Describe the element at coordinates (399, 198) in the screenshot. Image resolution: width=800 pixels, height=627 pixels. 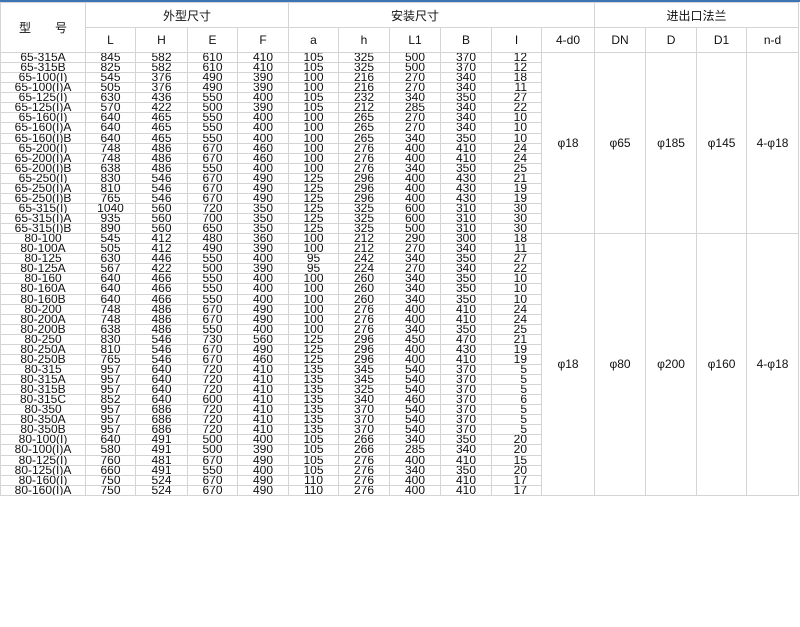
I see `table-row: 65-250(I)B 765 546 670 490 125 296 400 430 19` at that location.